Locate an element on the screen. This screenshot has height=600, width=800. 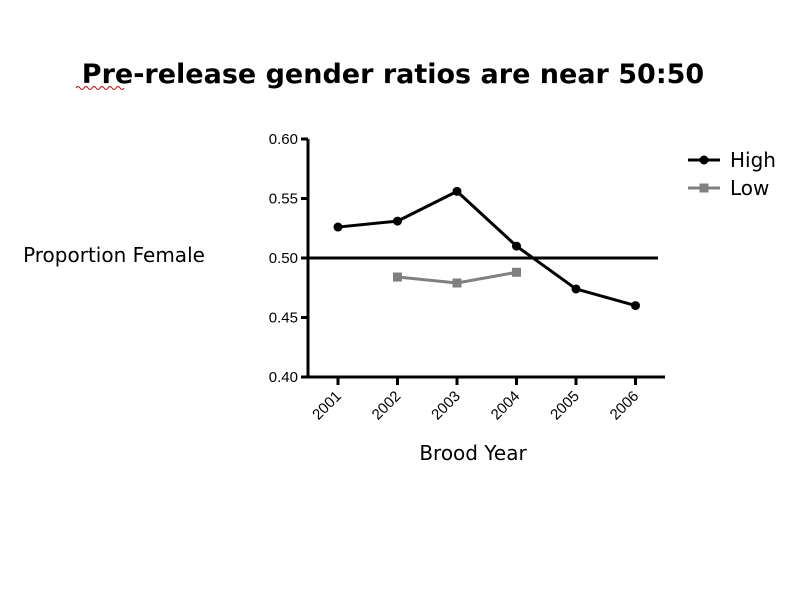
y-tick-label: 0.60 is located at coordinates (283, 139).